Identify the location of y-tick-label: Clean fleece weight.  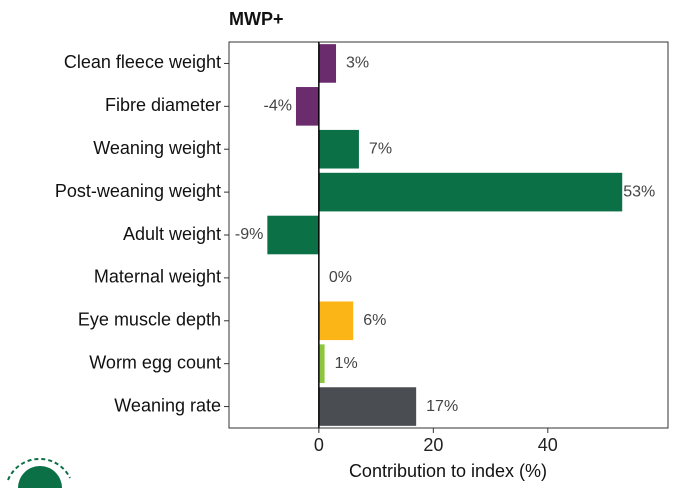
(142, 62).